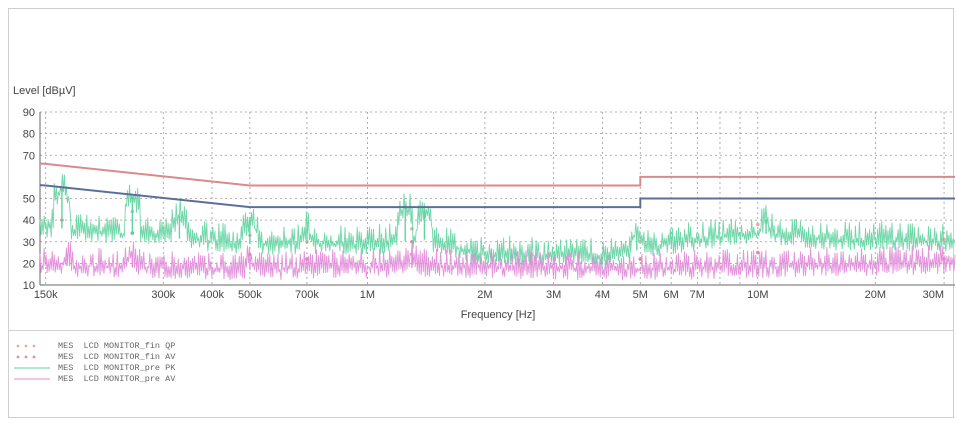  Describe the element at coordinates (29, 286) in the screenshot. I see `y-tick-label: 10` at that location.